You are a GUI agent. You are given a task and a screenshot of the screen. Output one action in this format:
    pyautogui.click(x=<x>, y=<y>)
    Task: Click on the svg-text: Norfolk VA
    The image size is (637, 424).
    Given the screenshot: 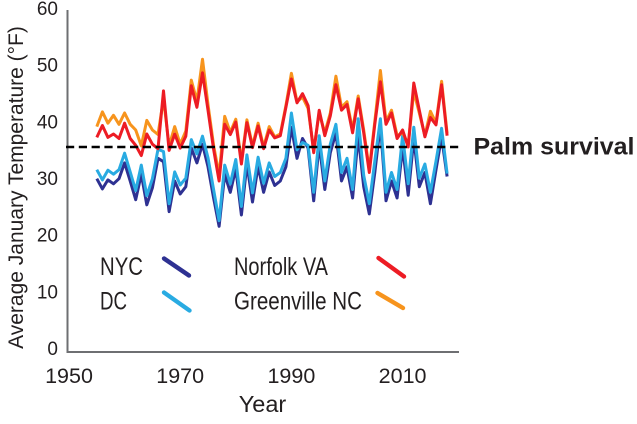 What is the action you would take?
    pyautogui.click(x=281, y=267)
    